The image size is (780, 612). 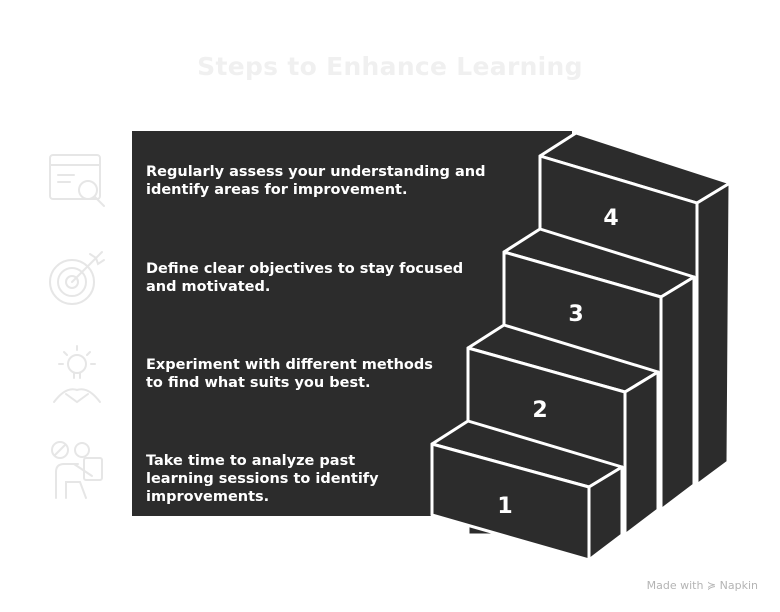 I want to click on page-title: Steps to Enhance Learning, so click(x=390, y=66).